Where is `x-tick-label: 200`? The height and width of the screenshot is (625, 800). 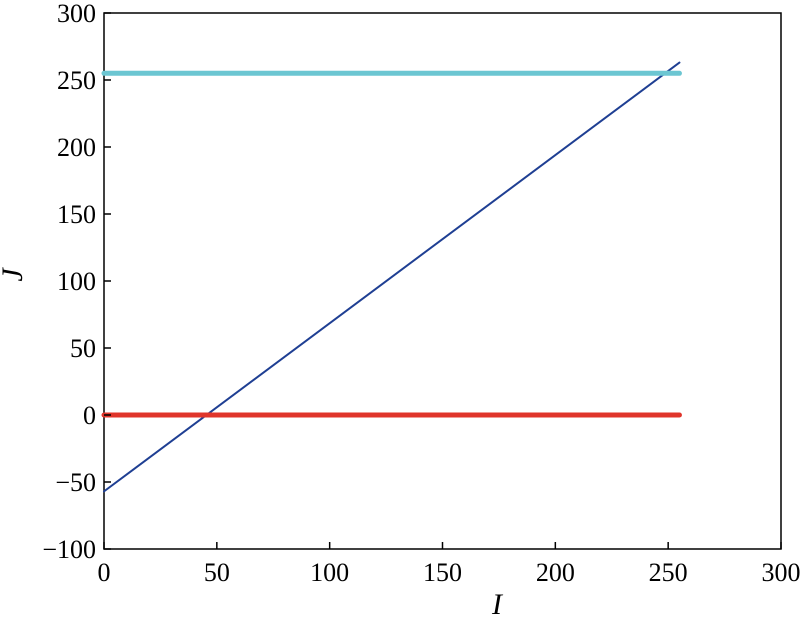
x-tick-label: 200 is located at coordinates (555, 572).